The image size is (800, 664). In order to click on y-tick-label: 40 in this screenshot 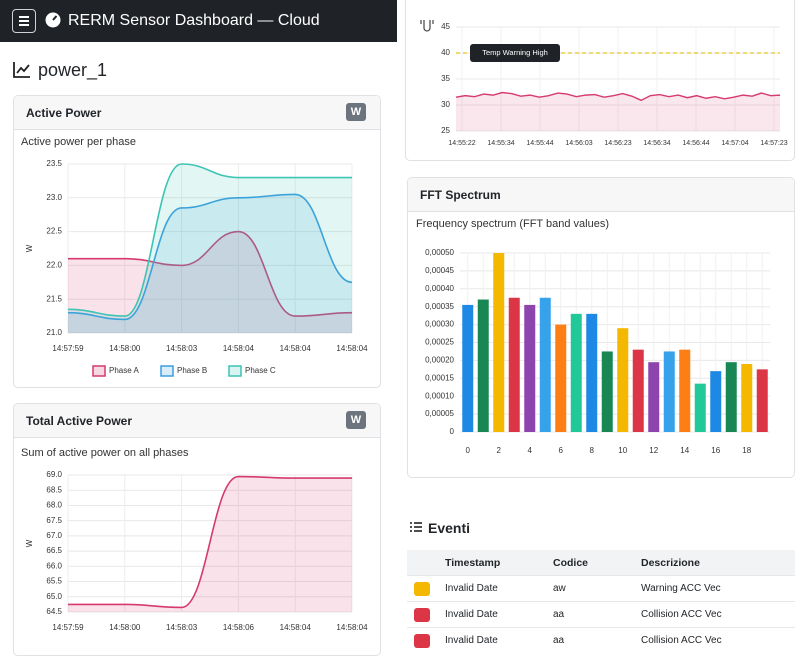, I will do `click(445, 52)`.